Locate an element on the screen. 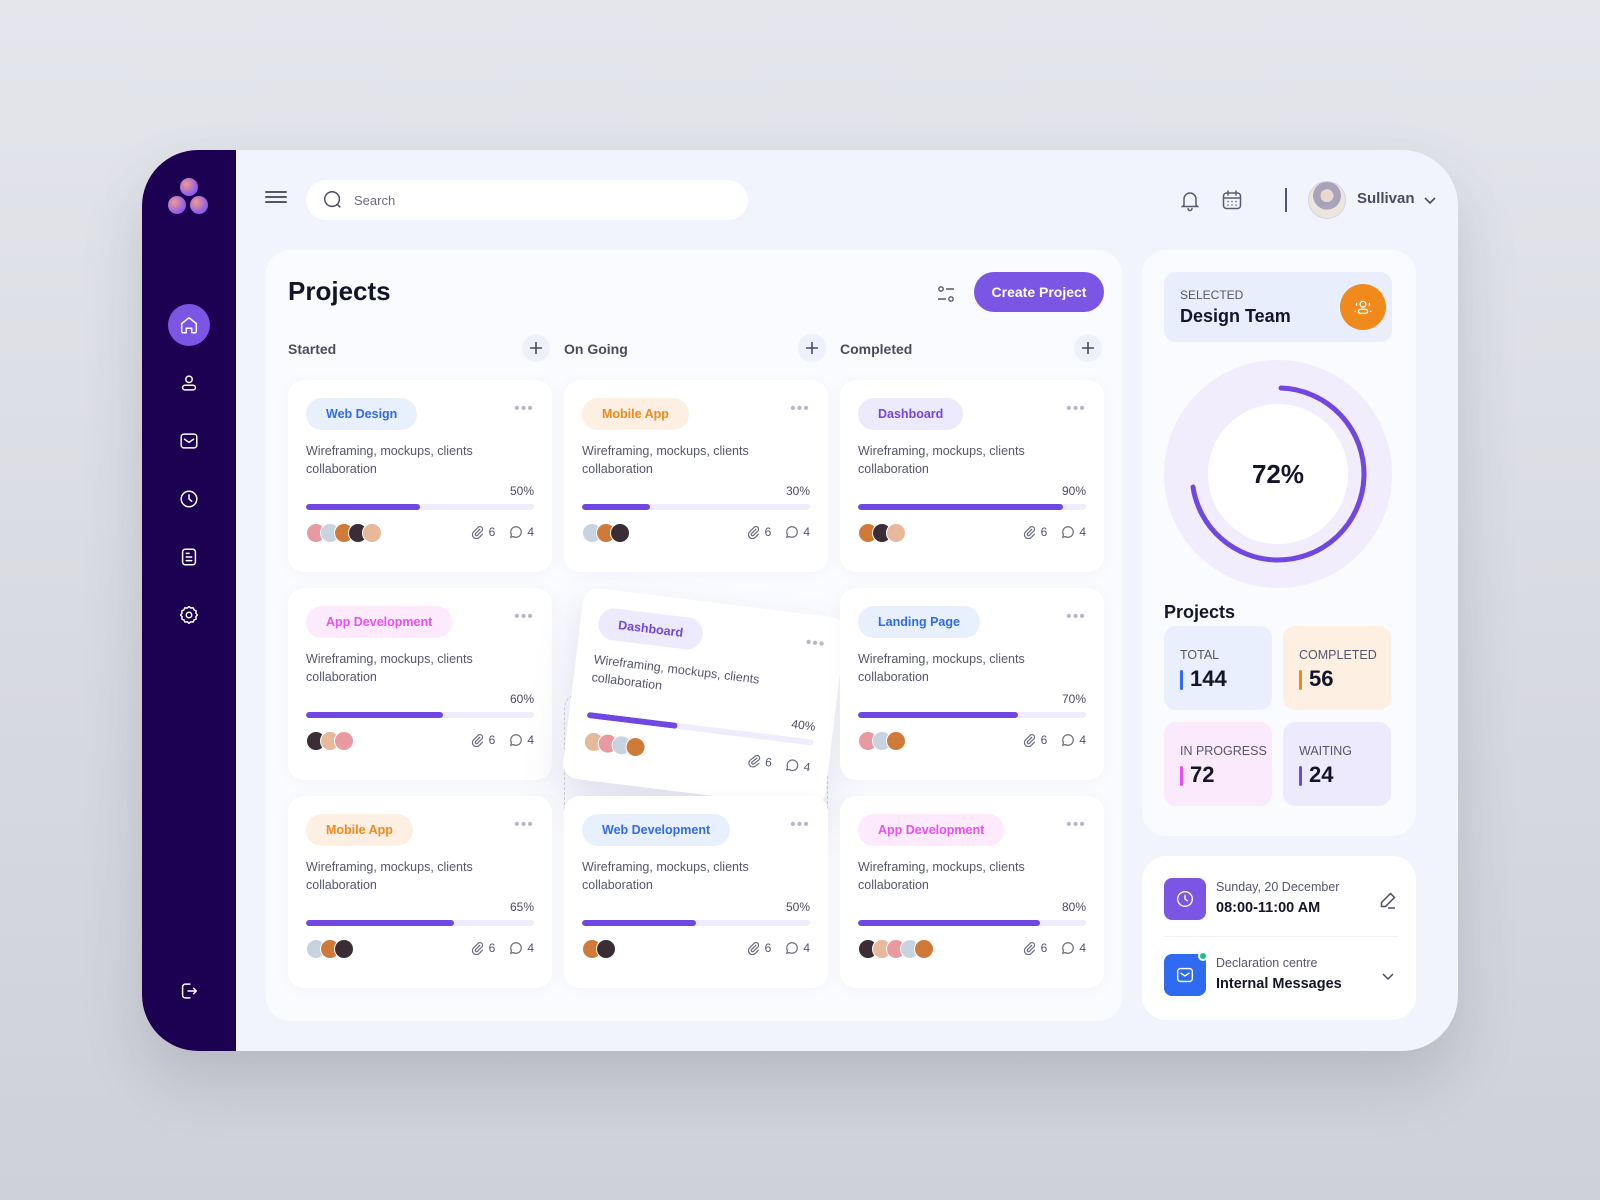 Image resolution: width=1600 pixels, height=1200 pixels. filter-button is located at coordinates (946, 294).